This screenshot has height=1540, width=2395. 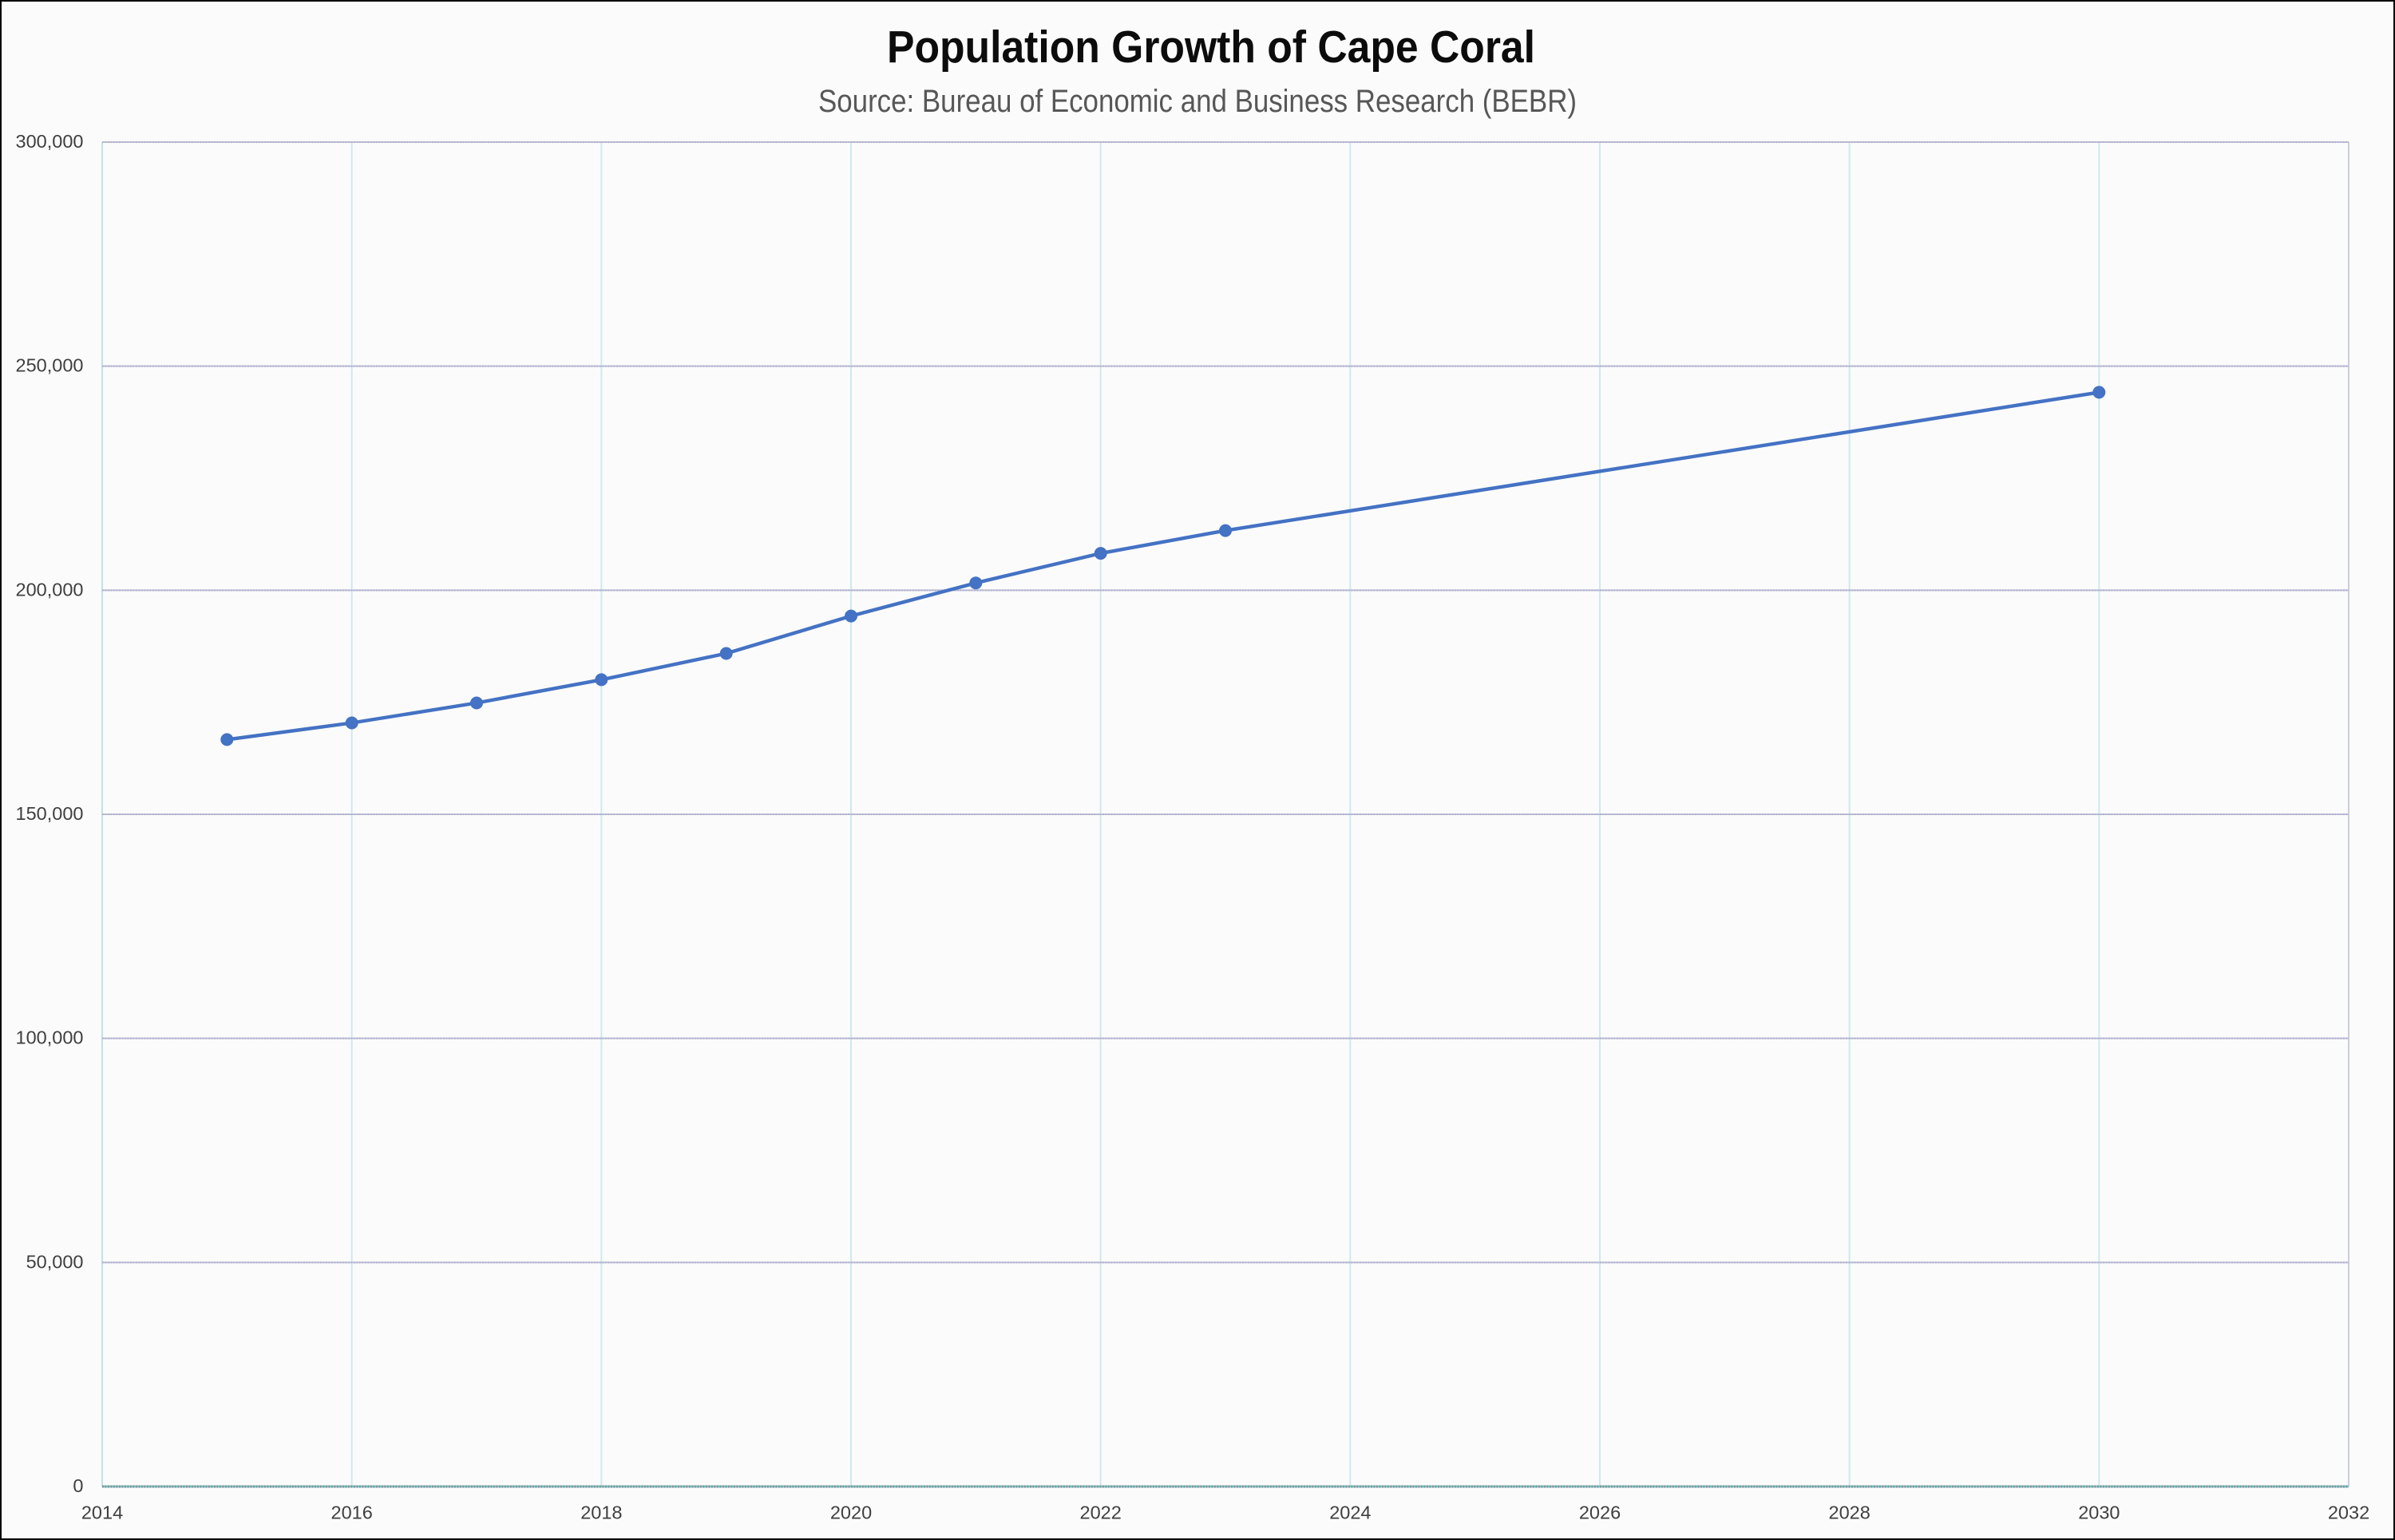 I want to click on svg-text: 2030, so click(x=2099, y=1512).